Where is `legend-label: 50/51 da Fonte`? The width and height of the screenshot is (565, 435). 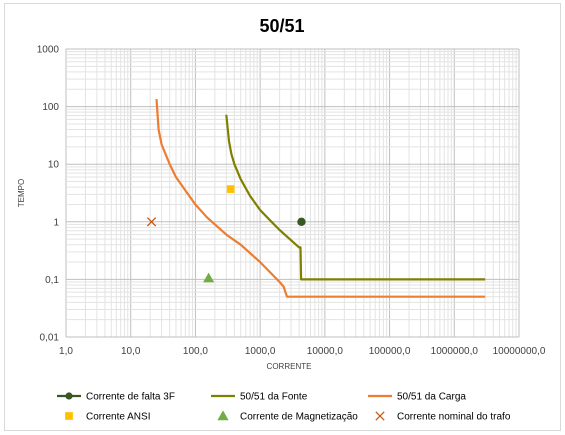 legend-label: 50/51 da Fonte is located at coordinates (274, 397).